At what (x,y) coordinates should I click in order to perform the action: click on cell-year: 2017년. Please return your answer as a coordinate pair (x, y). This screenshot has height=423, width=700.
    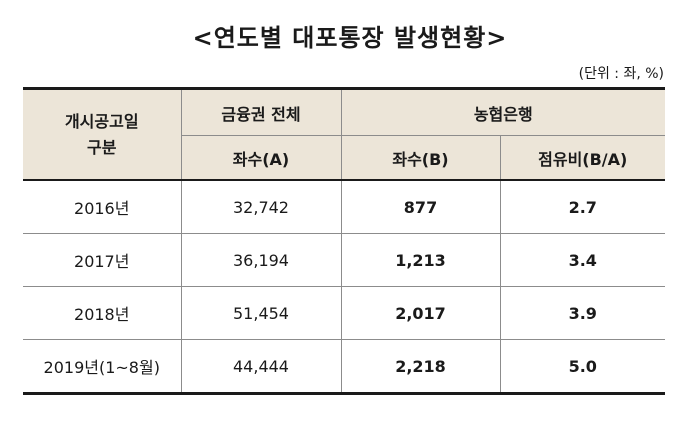
    Looking at the image, I should click on (102, 260).